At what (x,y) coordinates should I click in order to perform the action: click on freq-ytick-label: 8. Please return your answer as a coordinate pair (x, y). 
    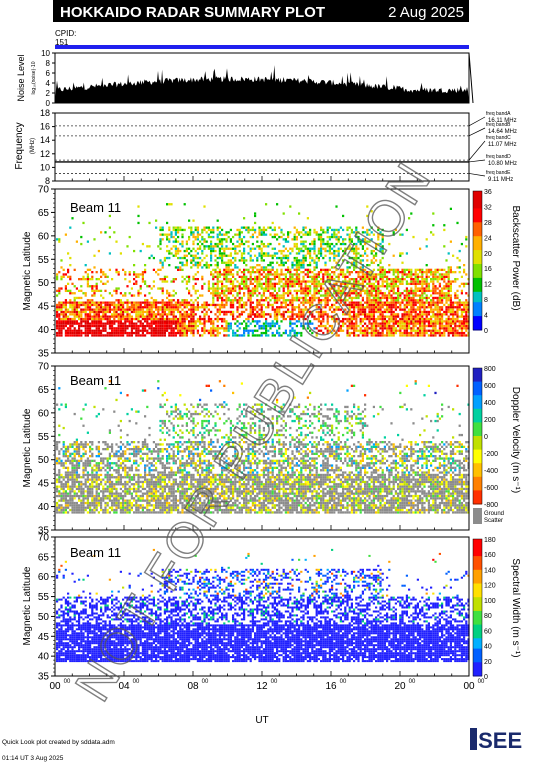
    Looking at the image, I should click on (47, 181).